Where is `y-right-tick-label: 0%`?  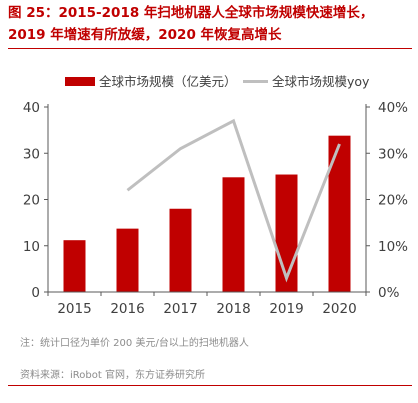 y-right-tick-label: 0% is located at coordinates (389, 293).